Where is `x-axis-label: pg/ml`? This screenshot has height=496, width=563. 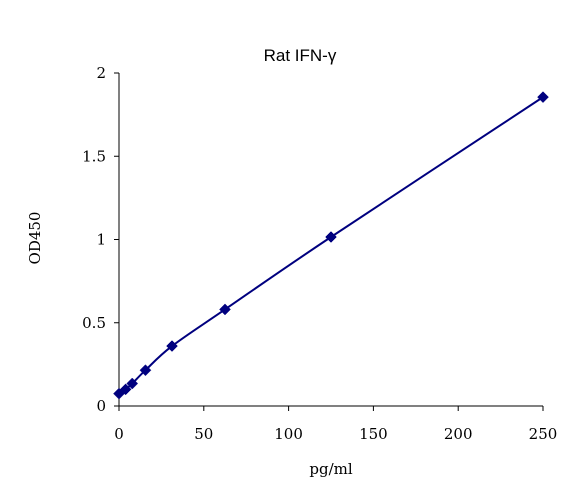 x-axis-label: pg/ml is located at coordinates (330, 469).